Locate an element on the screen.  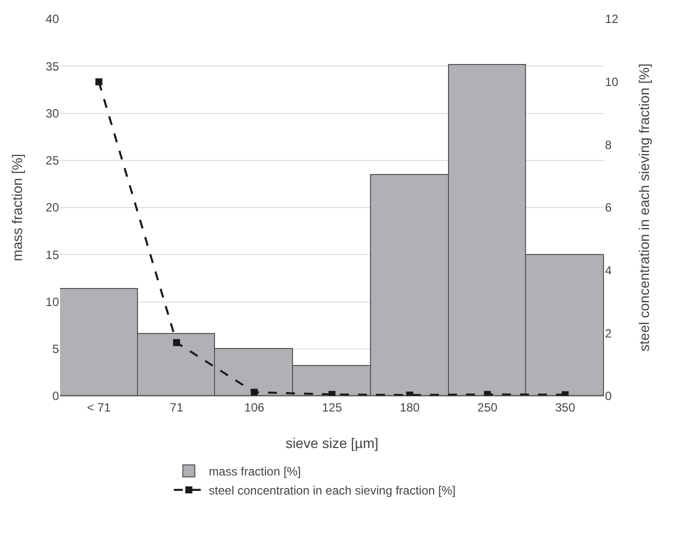
y-tick-label: 5 is located at coordinates (56, 349).